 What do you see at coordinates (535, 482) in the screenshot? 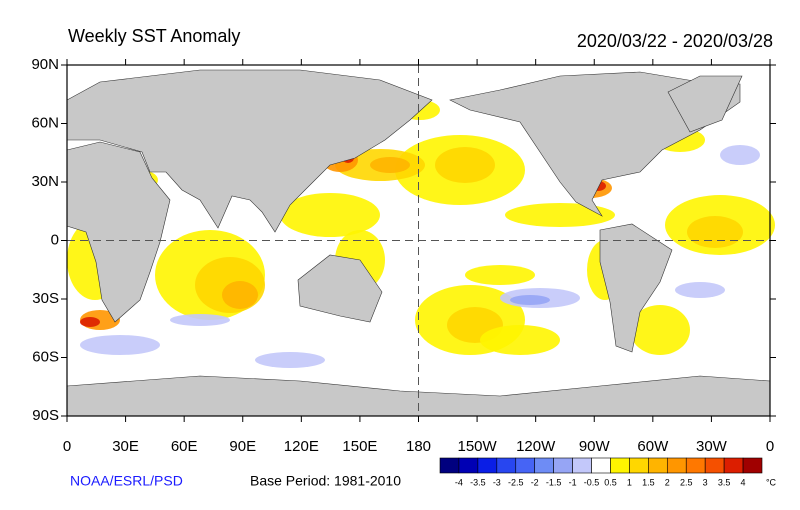
I see `colorbar-label: -2` at bounding box center [535, 482].